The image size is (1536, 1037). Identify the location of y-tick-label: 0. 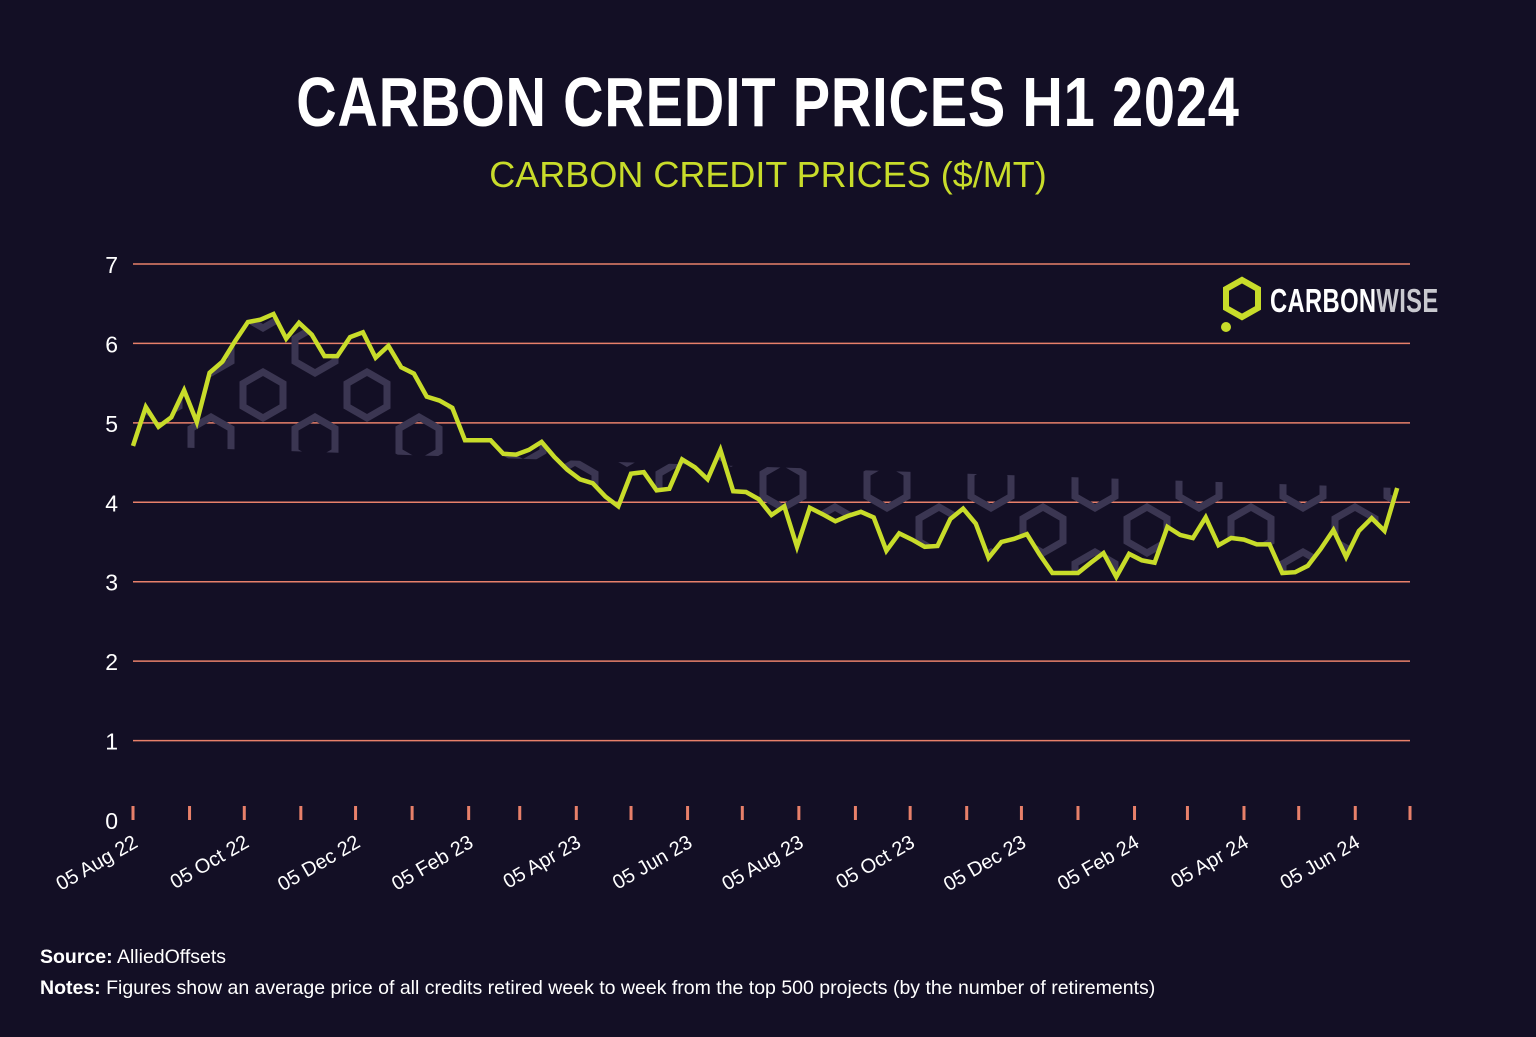
(111, 821).